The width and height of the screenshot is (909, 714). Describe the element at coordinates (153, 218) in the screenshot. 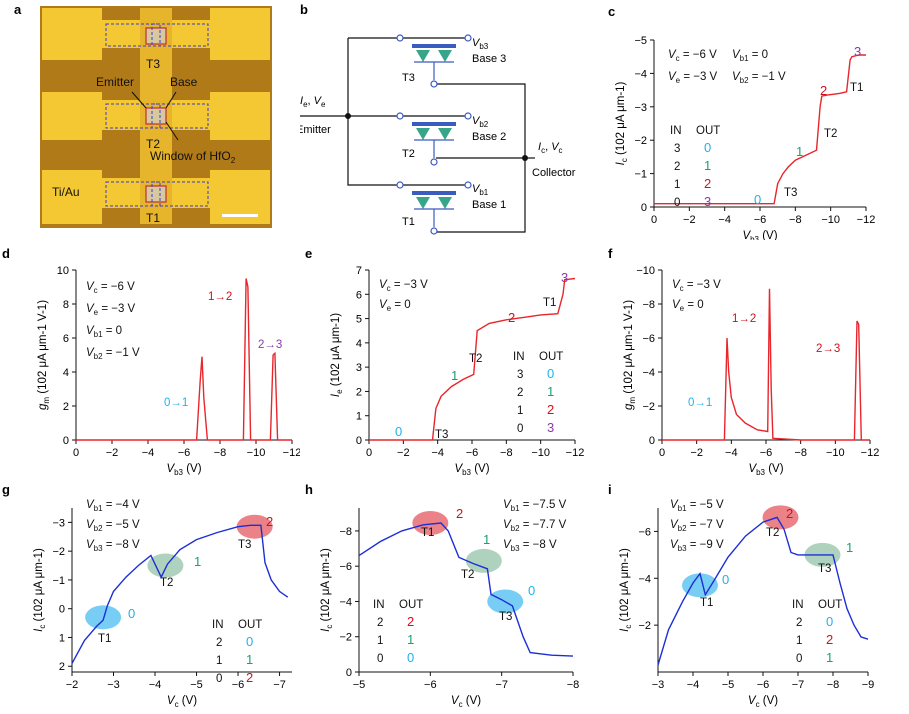

I see `label-t1: T1` at that location.